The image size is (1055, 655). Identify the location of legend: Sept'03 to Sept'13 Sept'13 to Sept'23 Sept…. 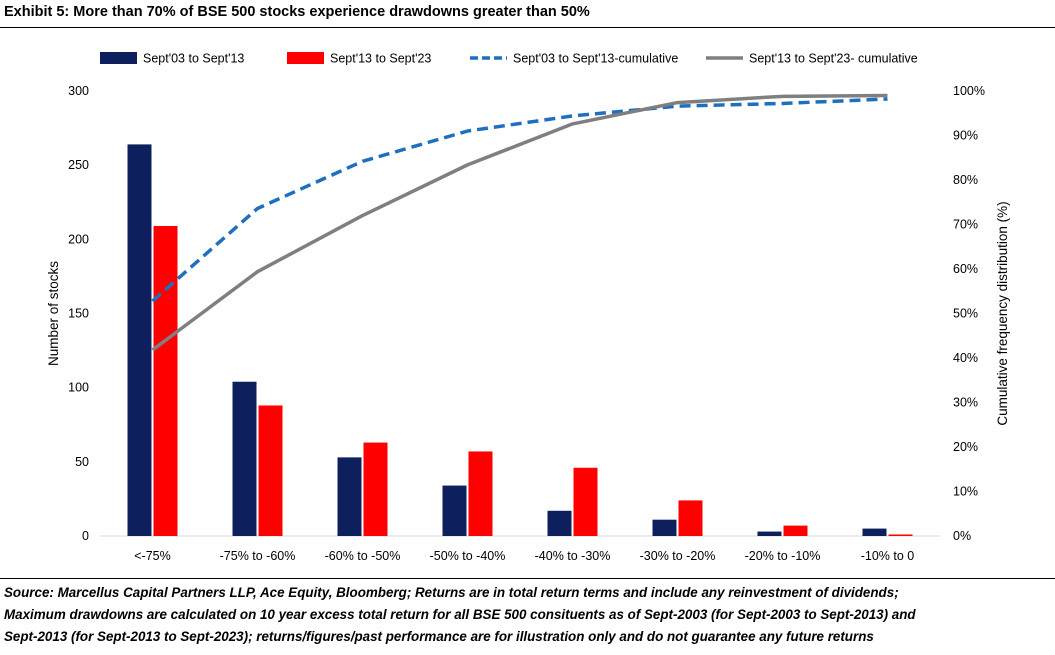
(509, 59).